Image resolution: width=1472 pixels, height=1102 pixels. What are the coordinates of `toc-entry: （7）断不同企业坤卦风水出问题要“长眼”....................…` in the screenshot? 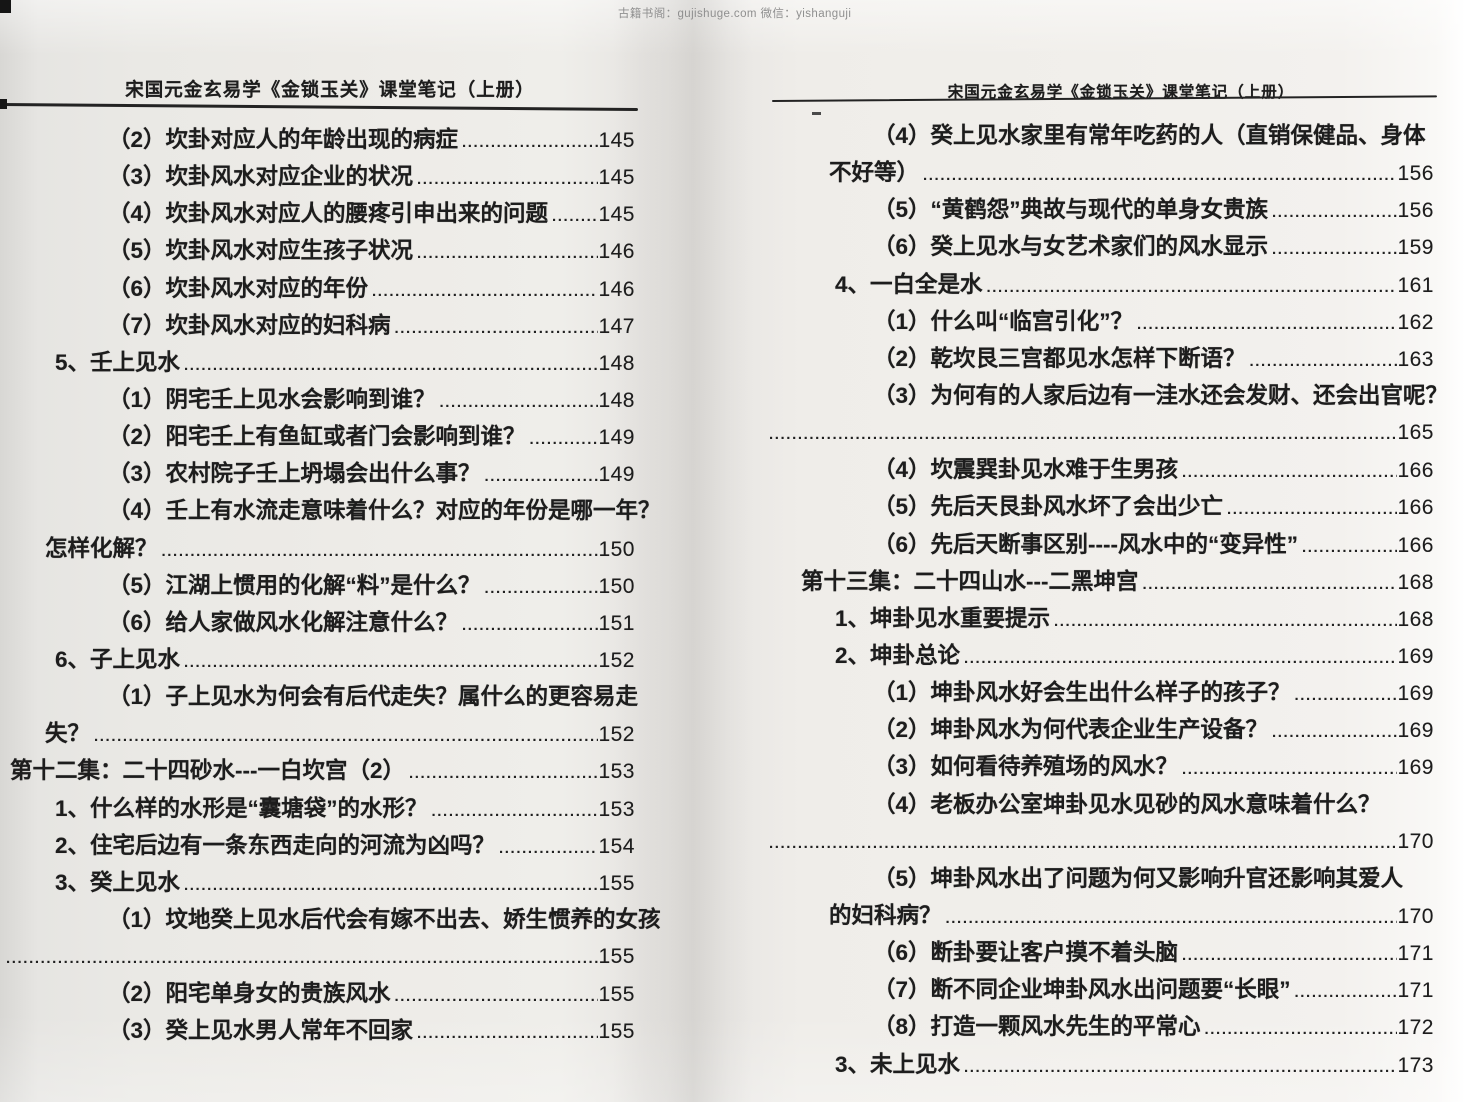 It's located at (1099, 989).